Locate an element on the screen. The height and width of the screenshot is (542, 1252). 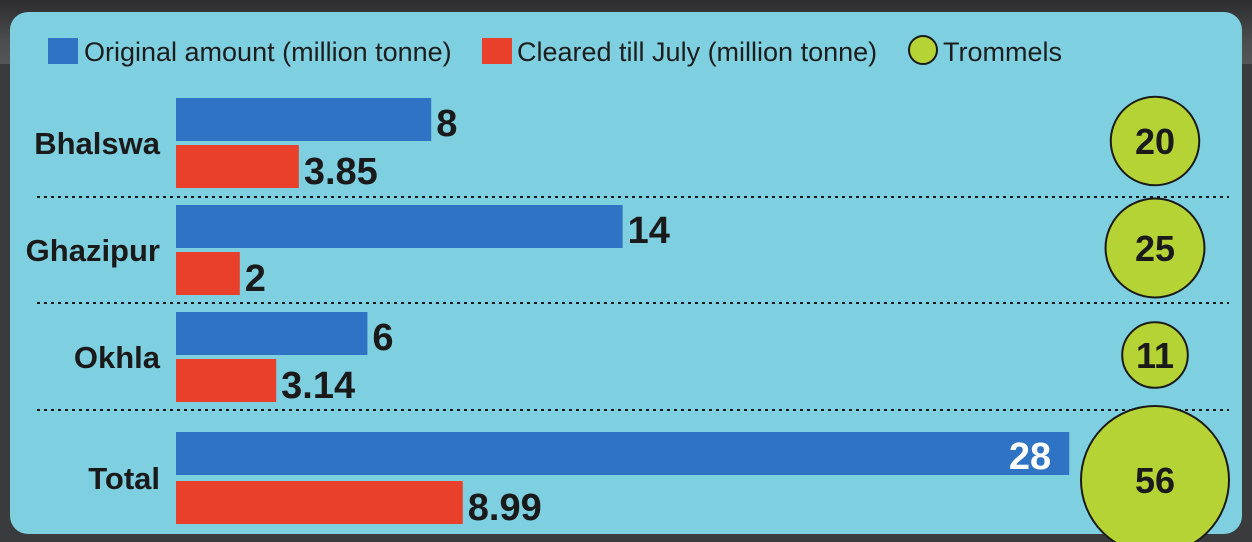
bar-cleared-total is located at coordinates (319, 502).